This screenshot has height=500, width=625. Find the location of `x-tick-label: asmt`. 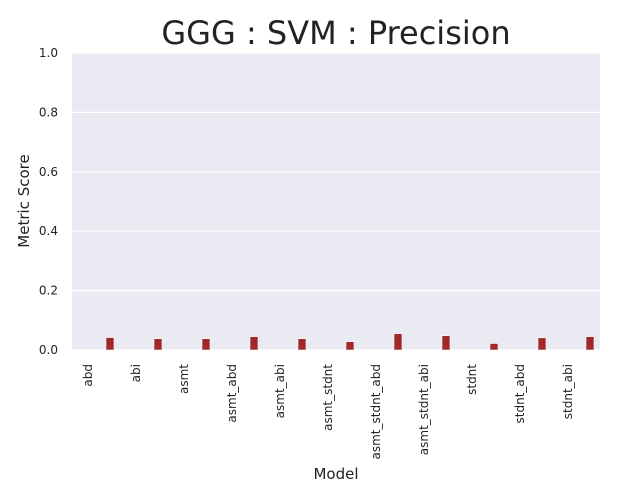

x-tick-label: asmt is located at coordinates (184, 379).